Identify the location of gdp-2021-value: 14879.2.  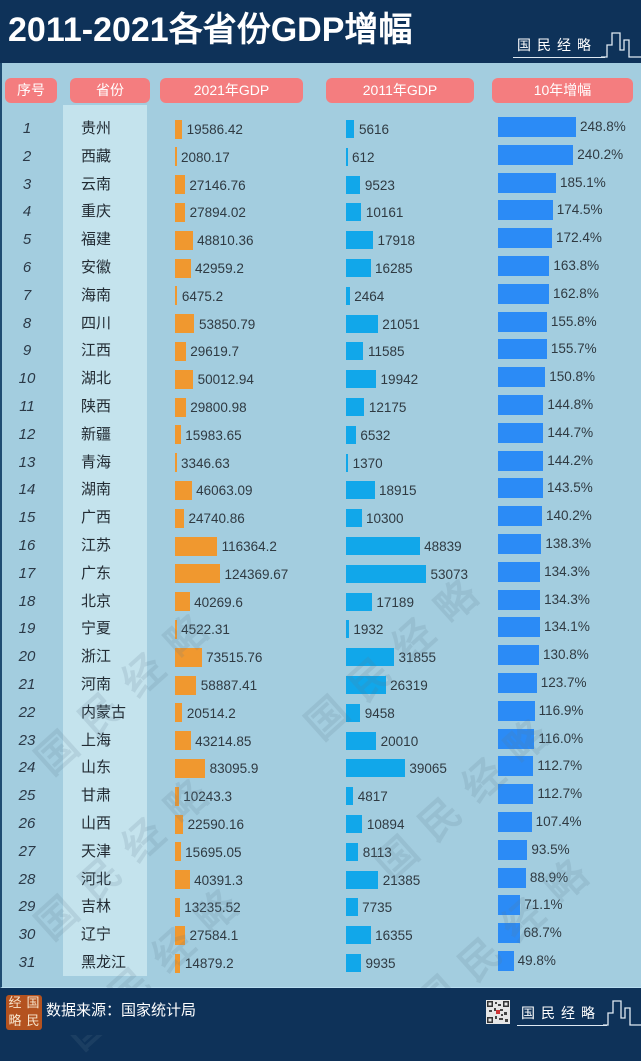
(209, 963).